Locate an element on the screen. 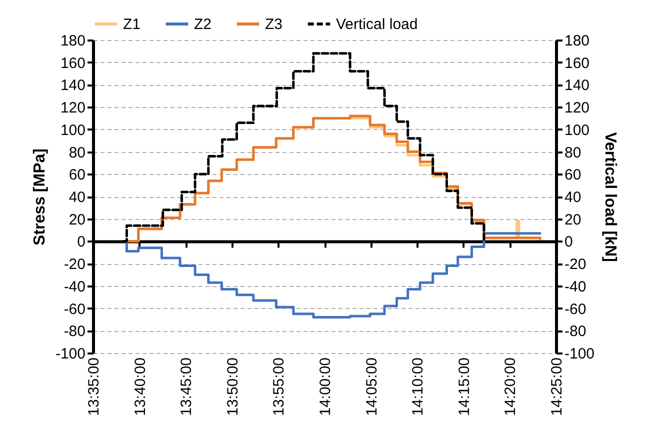 The width and height of the screenshot is (648, 443). x-tick-label: 14:10:00 is located at coordinates (418, 387).